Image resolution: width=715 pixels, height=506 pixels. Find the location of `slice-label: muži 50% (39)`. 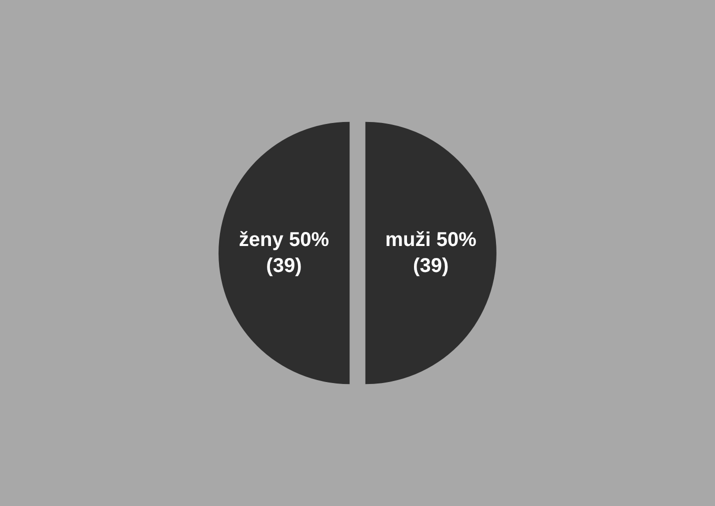

slice-label: muži 50% (39) is located at coordinates (431, 253).